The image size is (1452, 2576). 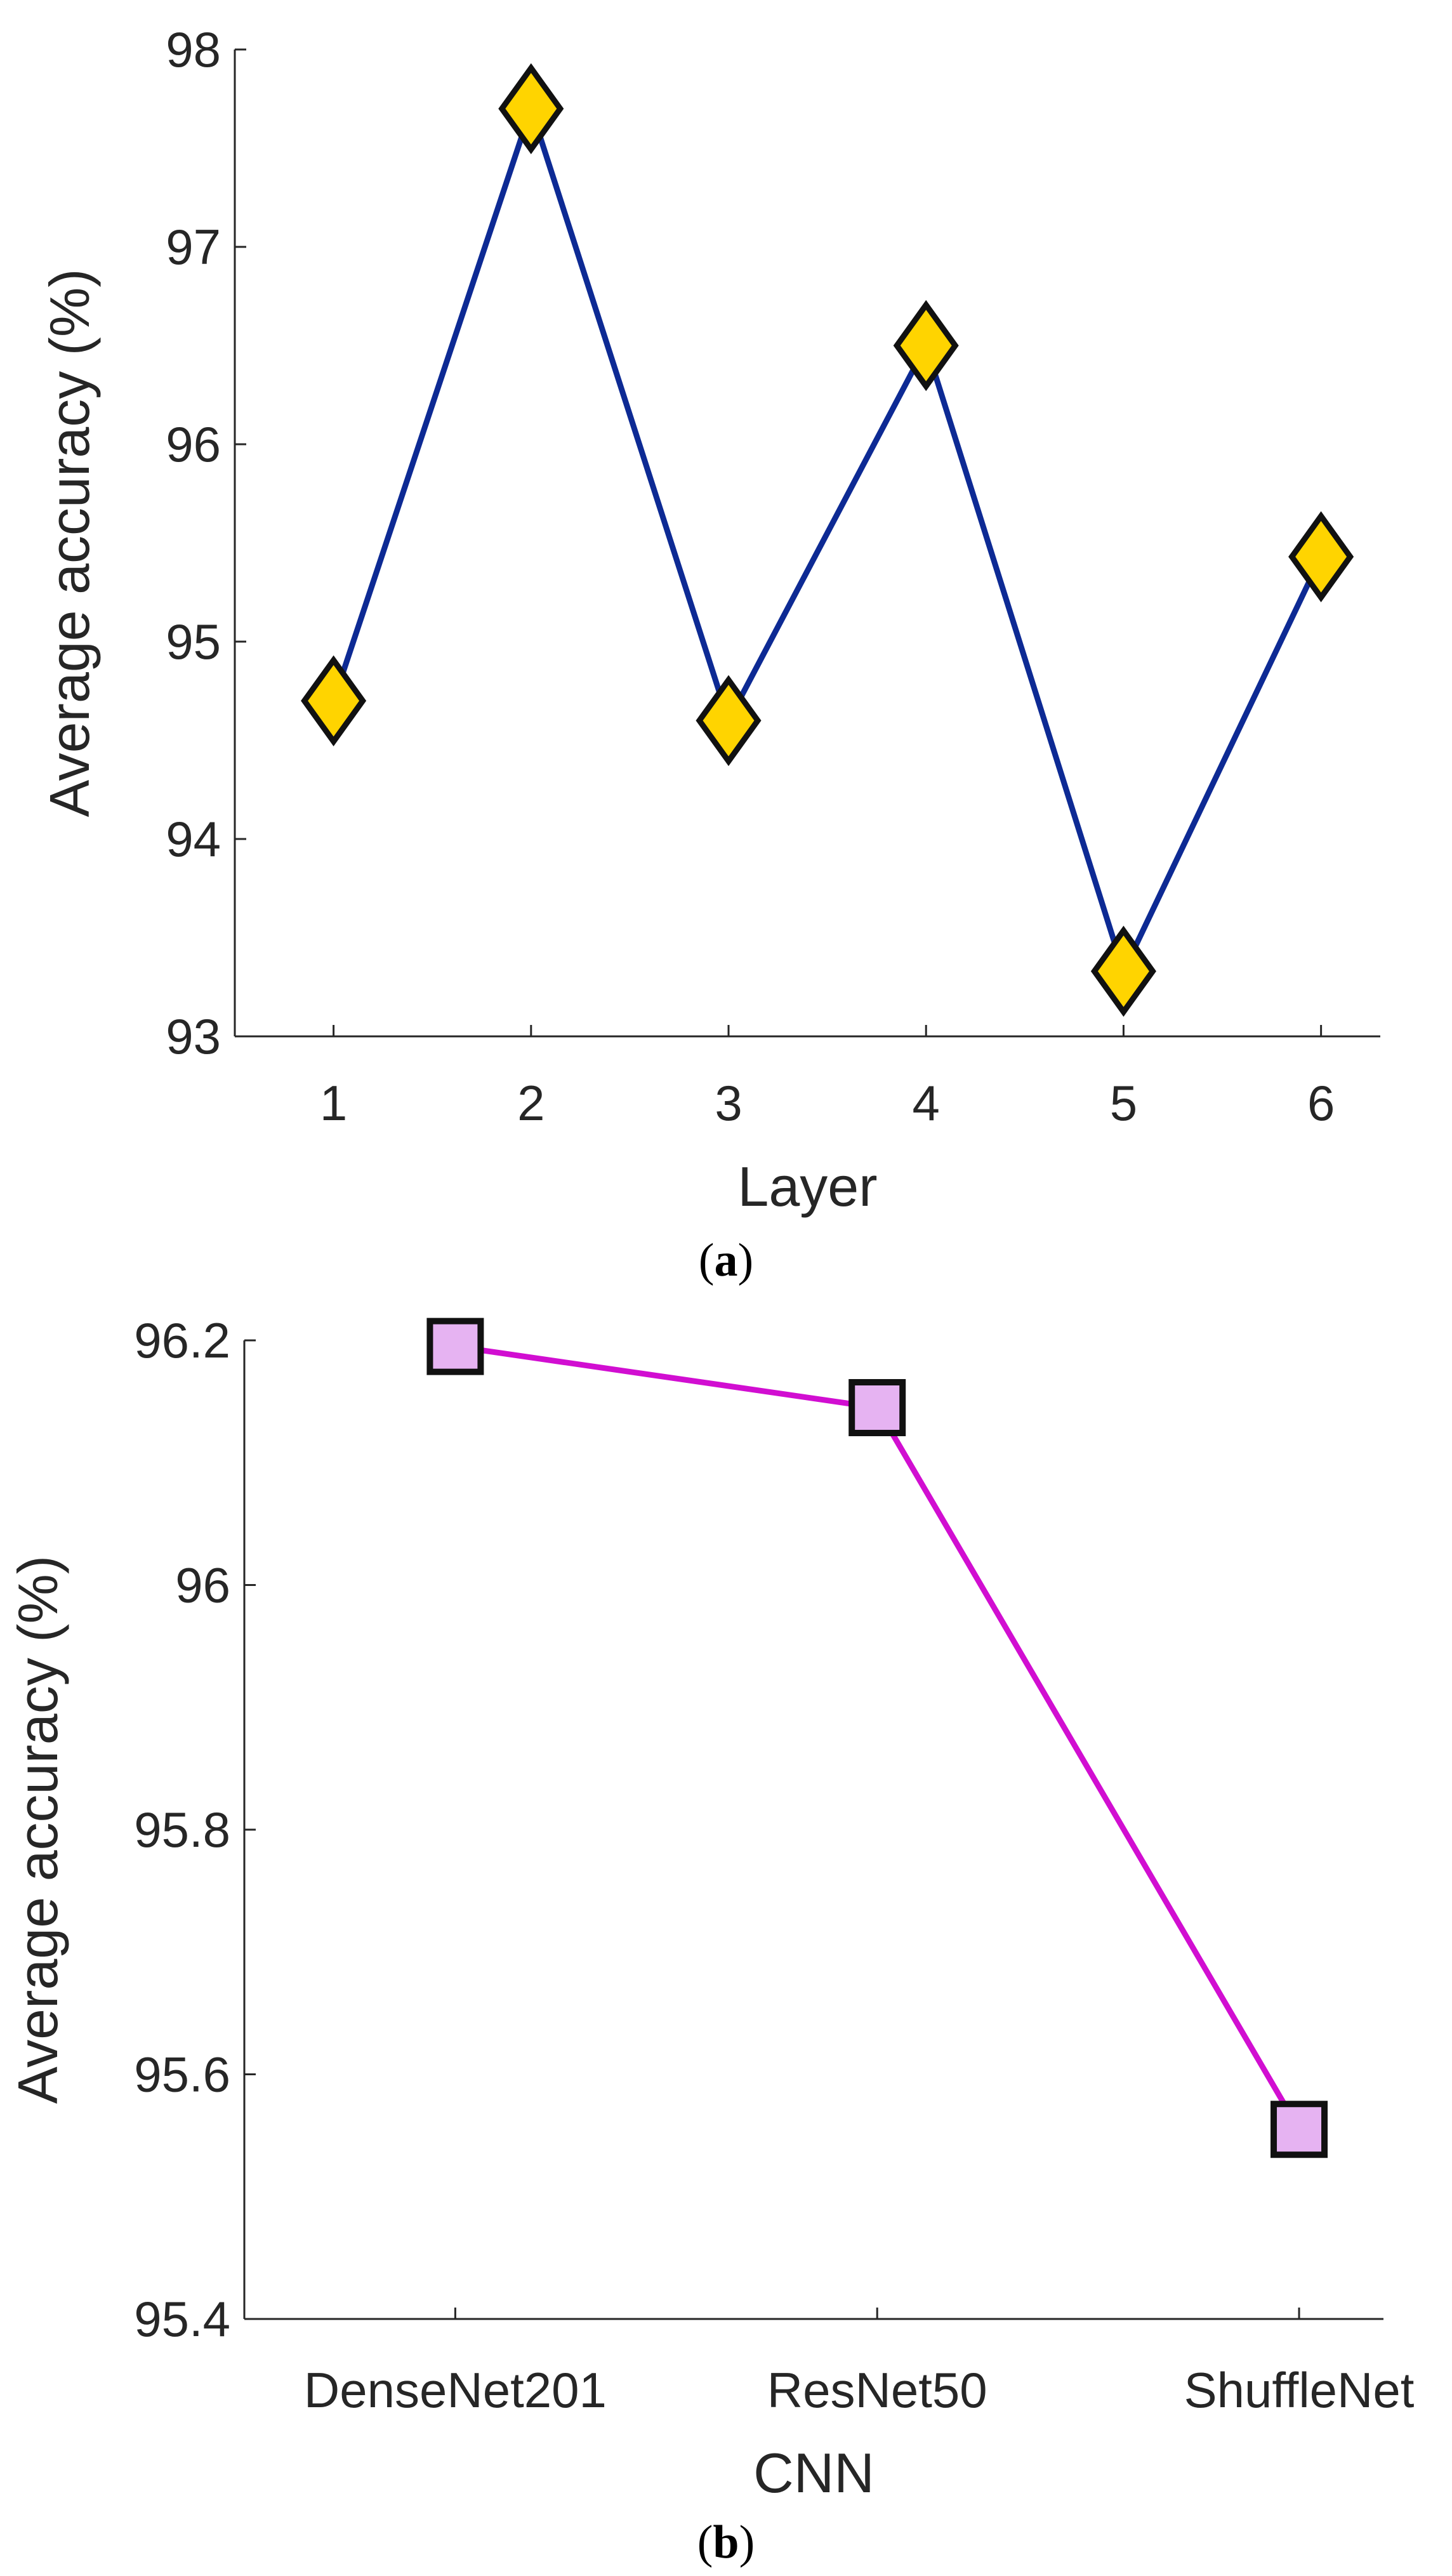 I want to click on y-tick-label: 94, so click(x=193, y=839).